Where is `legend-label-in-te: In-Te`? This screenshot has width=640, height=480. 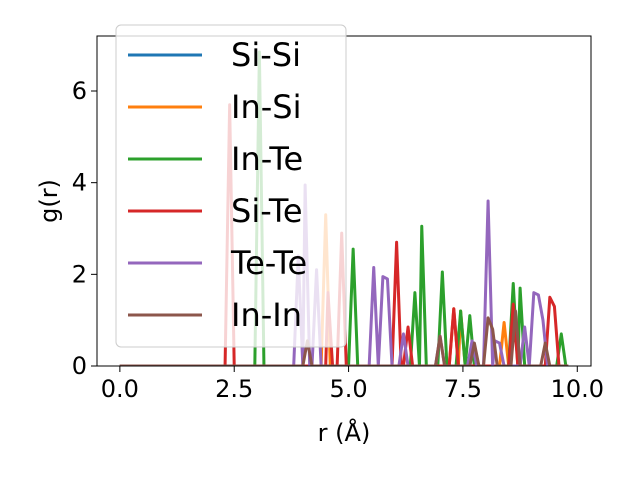
legend-label-in-te: In-Te is located at coordinates (267, 159).